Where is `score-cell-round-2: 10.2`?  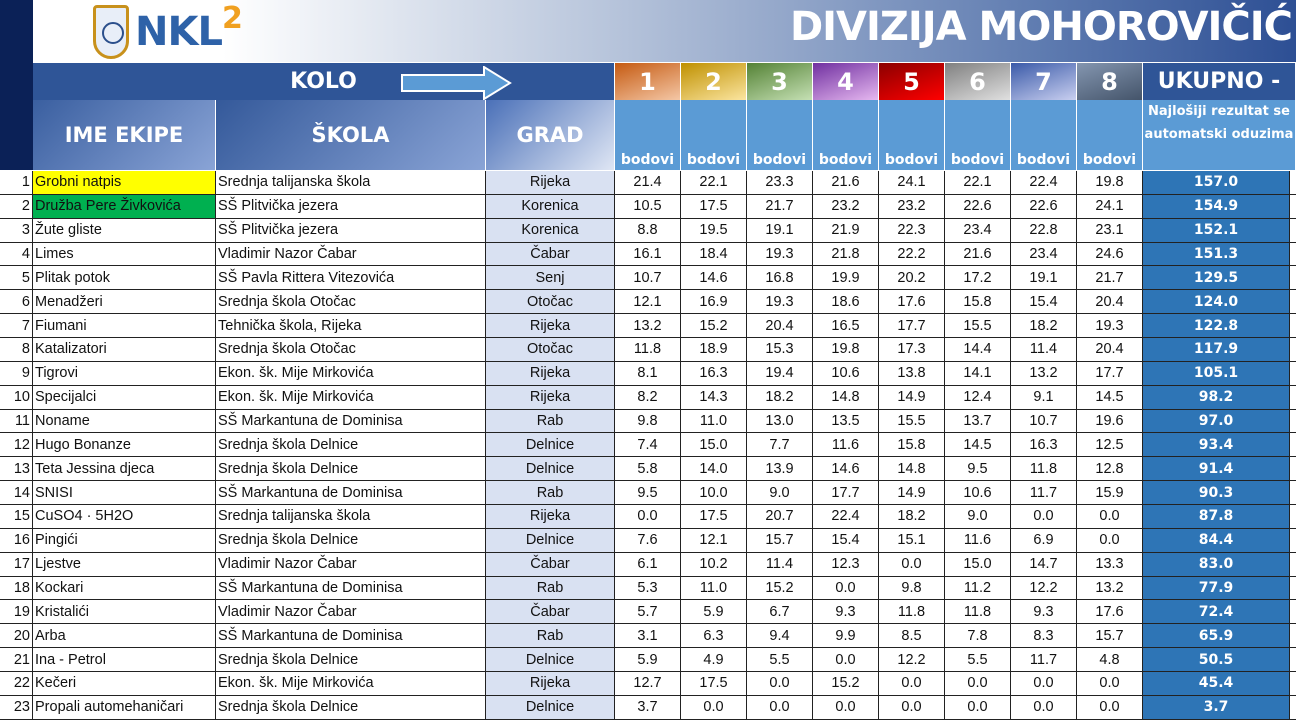 score-cell-round-2: 10.2 is located at coordinates (714, 564).